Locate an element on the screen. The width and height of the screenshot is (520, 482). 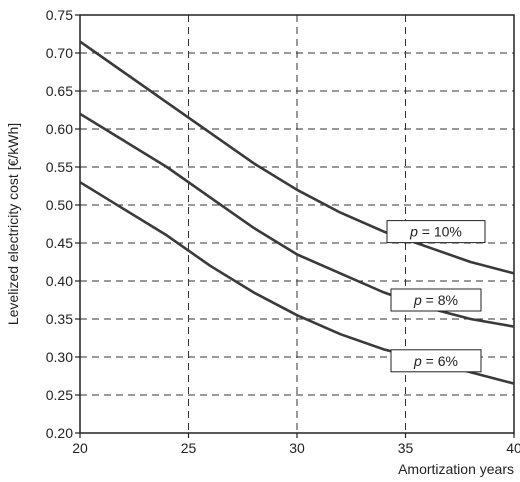
series-label-2: p = 8% is located at coordinates (436, 300).